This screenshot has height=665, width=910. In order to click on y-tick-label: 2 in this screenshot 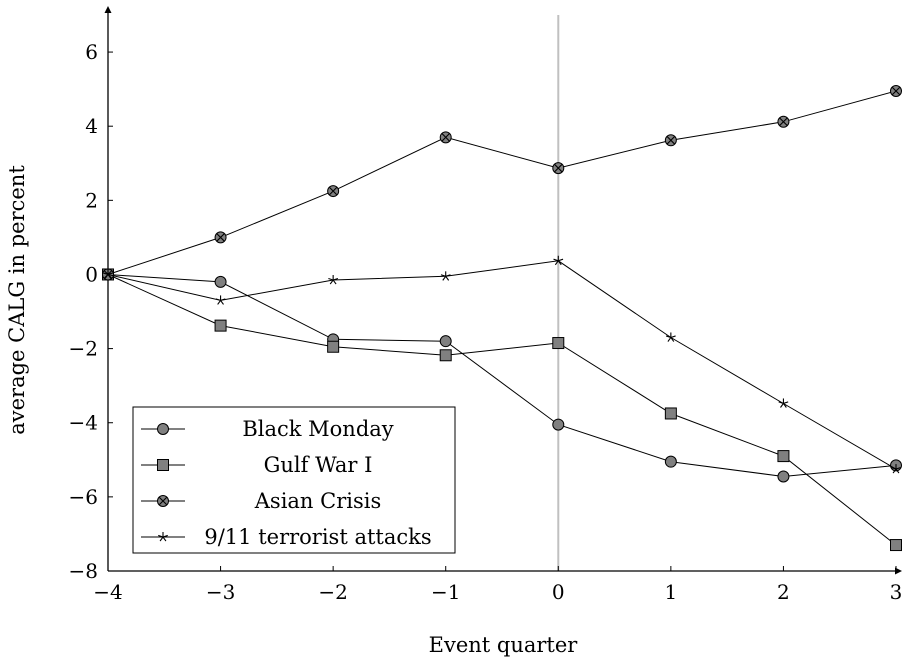, I will do `click(91, 200)`.